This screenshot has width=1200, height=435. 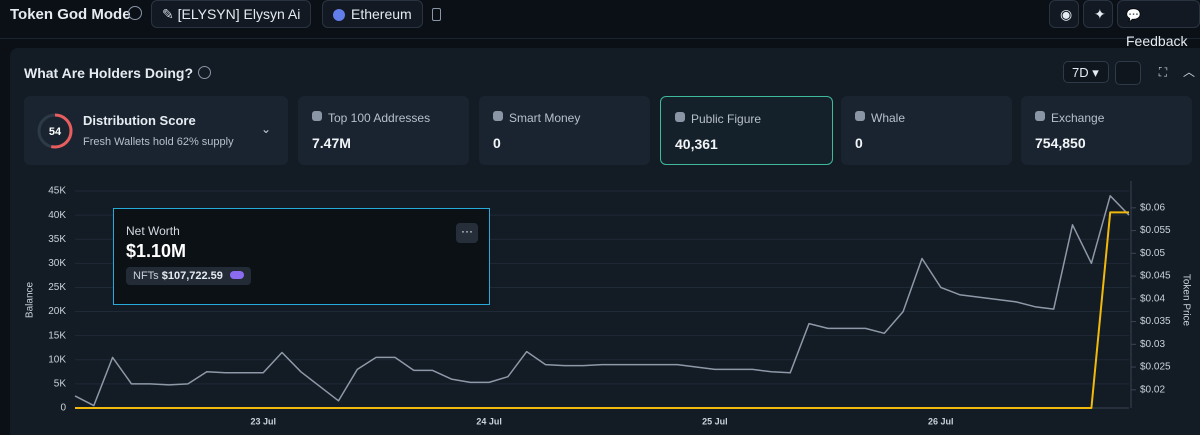 I want to click on chain-selector: Ethereum, so click(x=372, y=14).